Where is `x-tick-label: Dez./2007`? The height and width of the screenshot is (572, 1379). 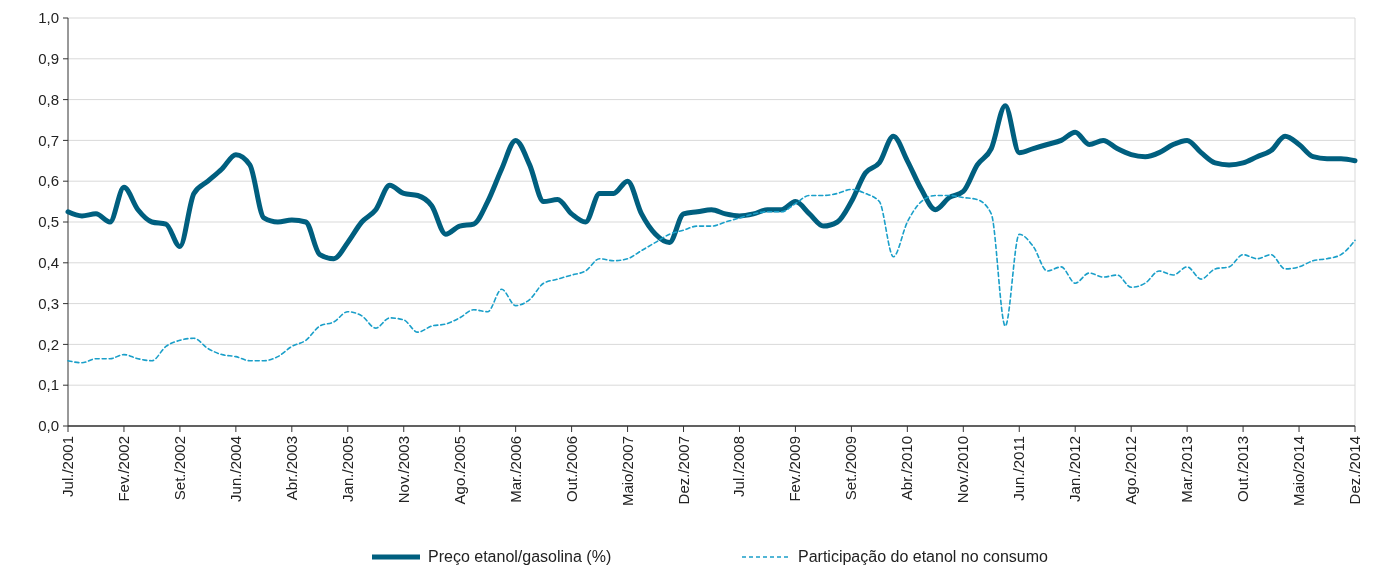 x-tick-label: Dez./2007 is located at coordinates (683, 470).